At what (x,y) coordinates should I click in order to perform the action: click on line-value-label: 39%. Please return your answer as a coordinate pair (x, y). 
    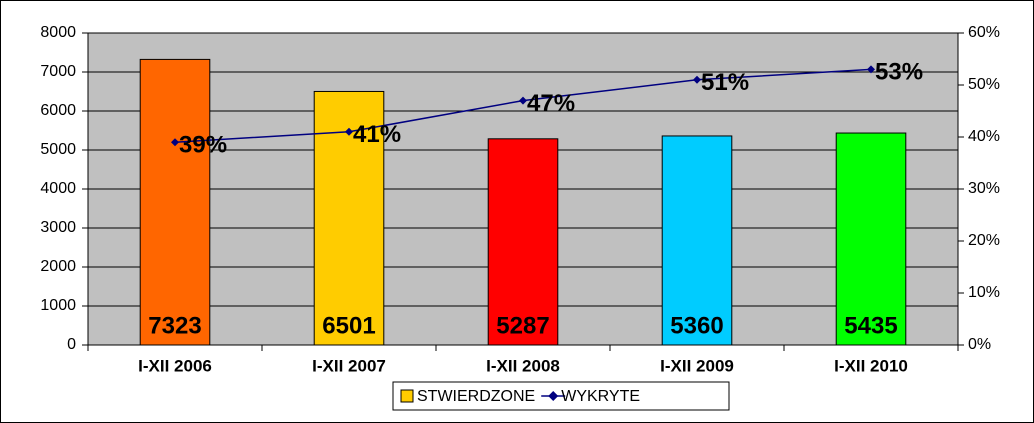
    Looking at the image, I should click on (203, 145).